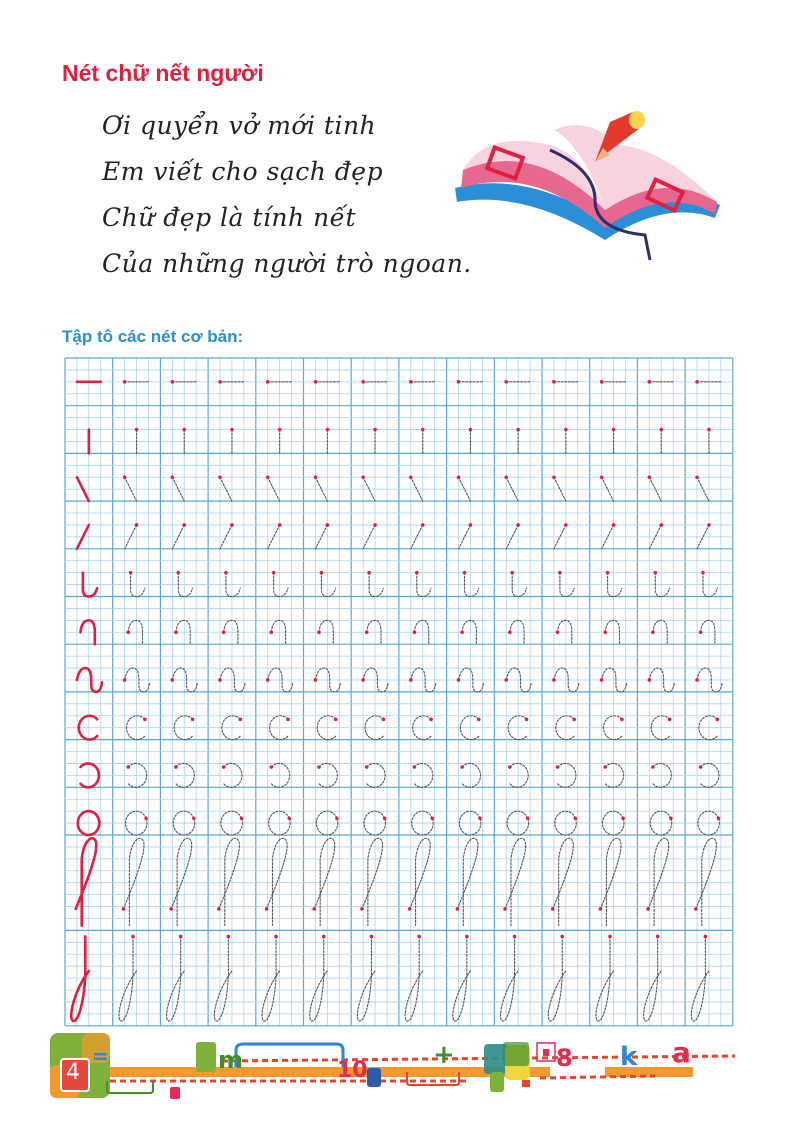 The image size is (800, 1124). I want to click on poem-line: Chữ đẹp là tính nết, so click(229, 217).